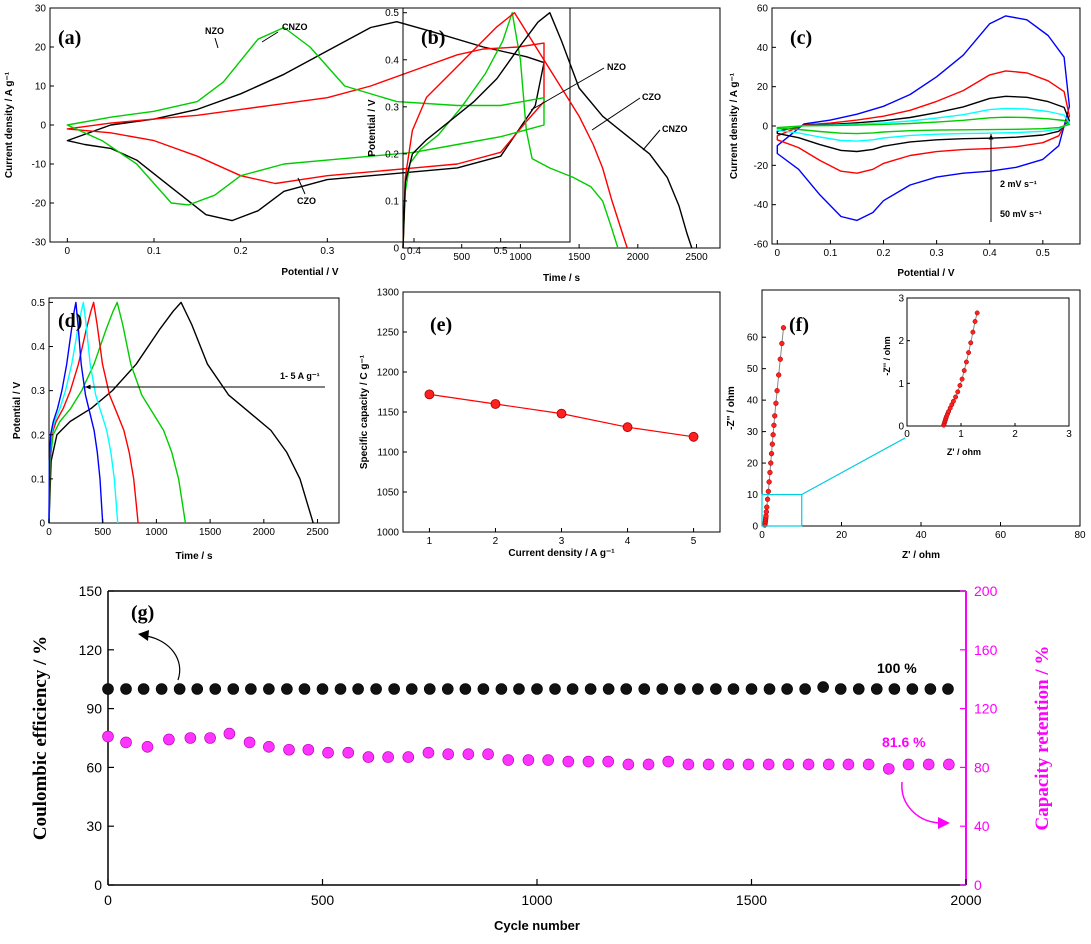 The image size is (1091, 944). I want to click on panel-b-gcd-curve-czo, so click(515, 130).